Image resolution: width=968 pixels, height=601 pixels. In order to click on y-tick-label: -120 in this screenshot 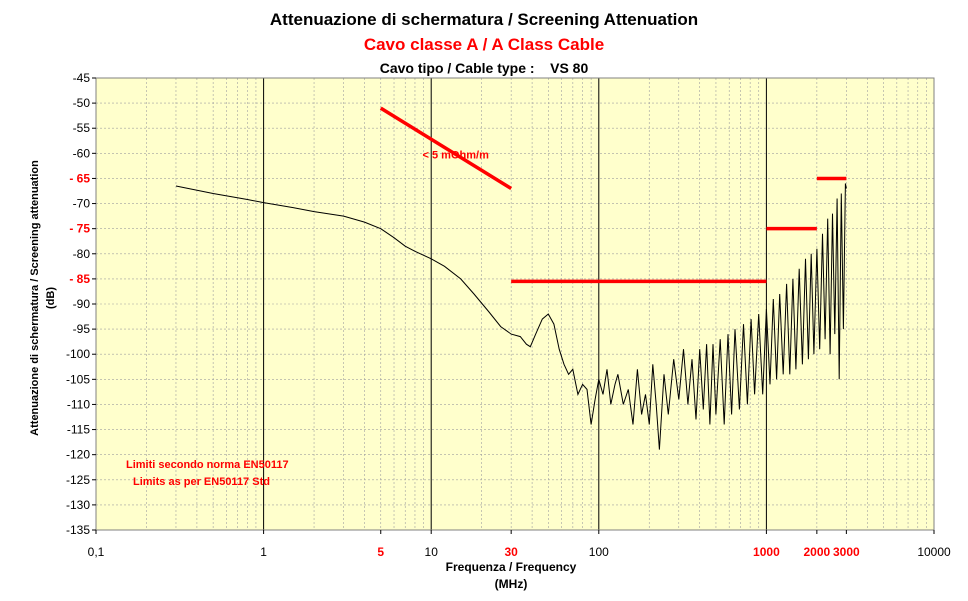, I will do `click(78, 455)`.